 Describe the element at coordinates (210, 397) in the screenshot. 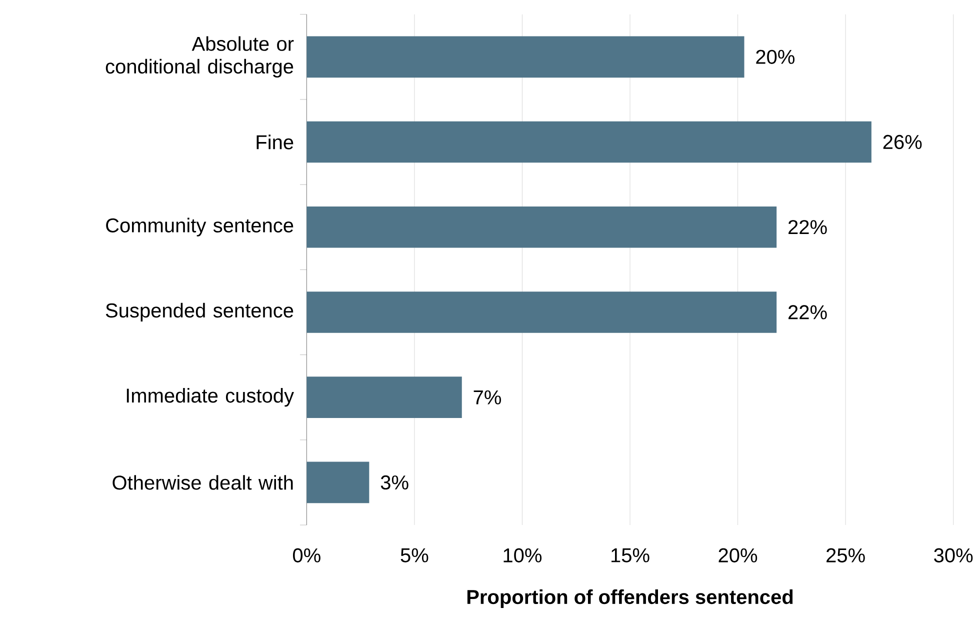

I see `y-tick-label: Immediate custody` at that location.